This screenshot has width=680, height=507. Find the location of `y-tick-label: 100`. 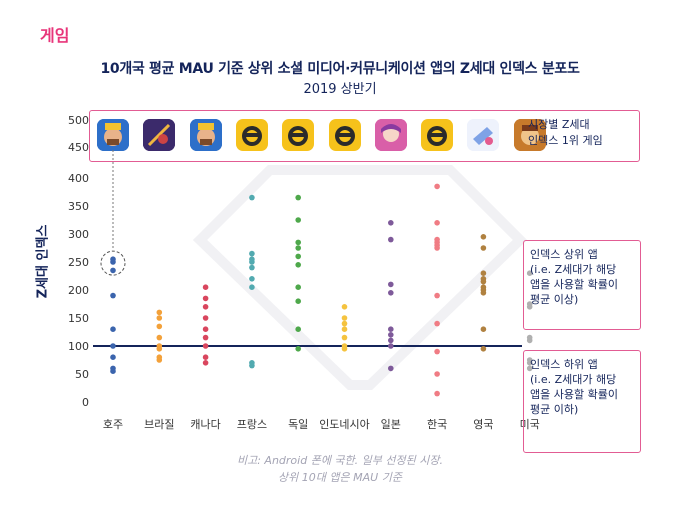

y-tick-label: 100 is located at coordinates (78, 346).